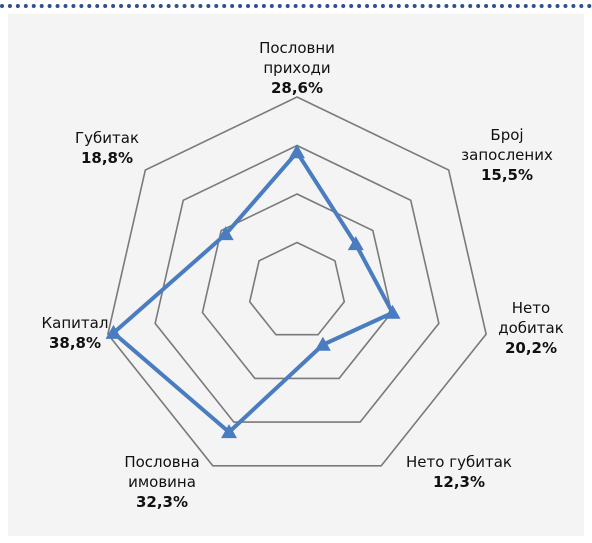  What do you see at coordinates (507, 175) in the screenshot?
I see `value-label: 15,5%` at bounding box center [507, 175].